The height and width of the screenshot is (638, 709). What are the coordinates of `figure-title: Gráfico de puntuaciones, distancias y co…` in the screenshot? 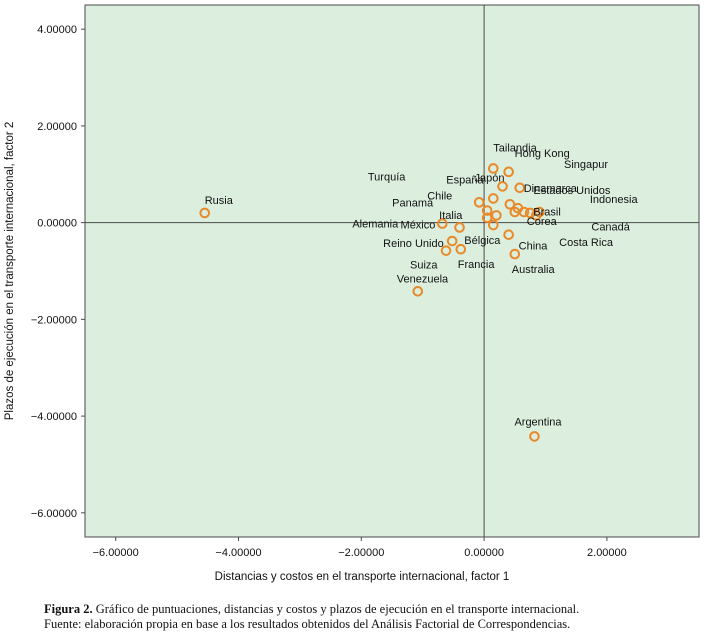 It's located at (337, 609).